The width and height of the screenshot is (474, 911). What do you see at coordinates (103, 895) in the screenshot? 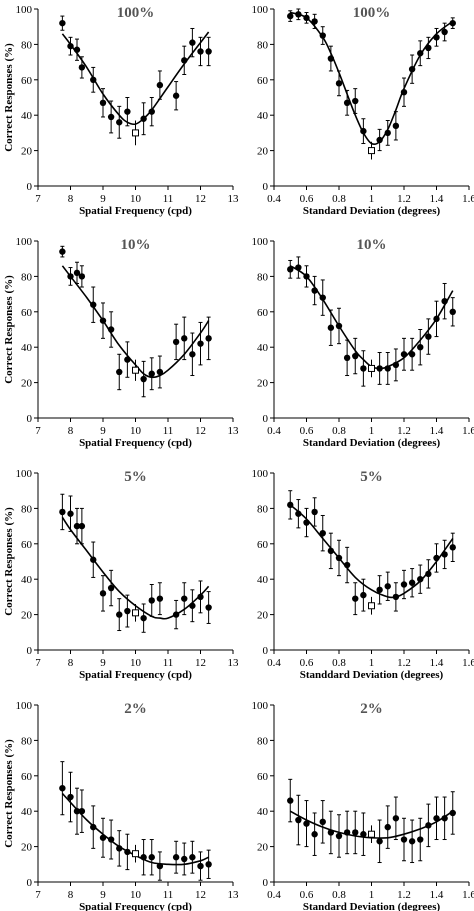
I see `x-tick-label: 9` at bounding box center [103, 895].